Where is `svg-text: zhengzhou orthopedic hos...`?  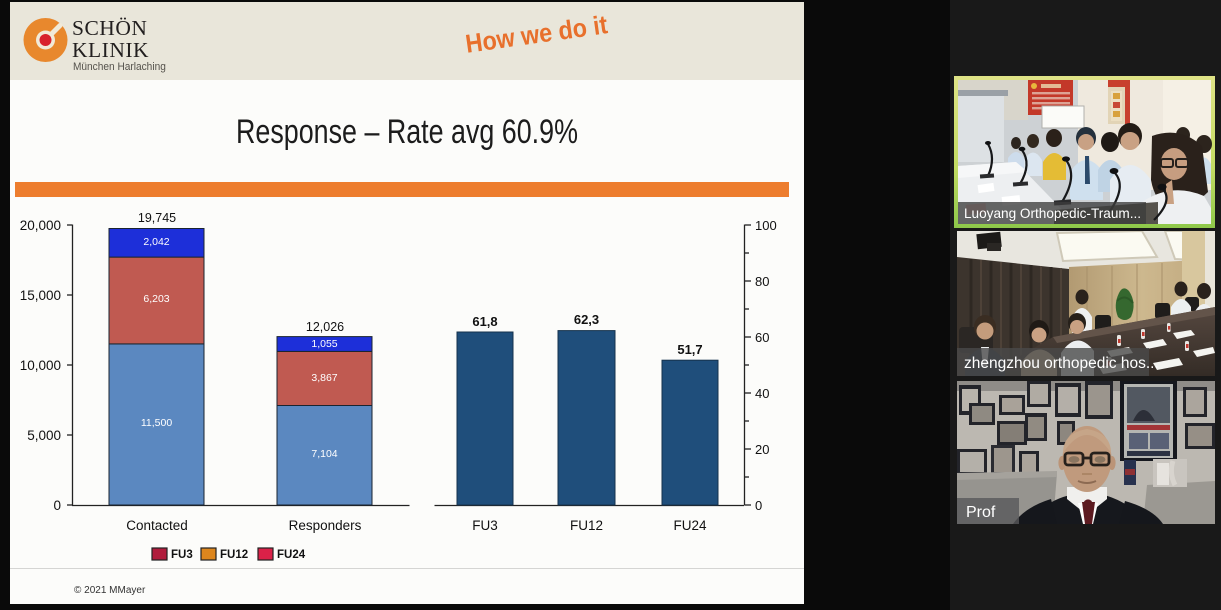 svg-text: zhengzhou orthopedic hos... is located at coordinates (1061, 363).